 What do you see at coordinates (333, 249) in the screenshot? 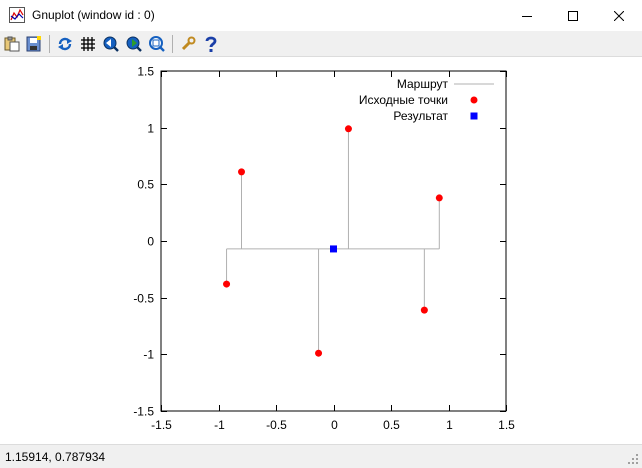
I see `result-point` at bounding box center [333, 249].